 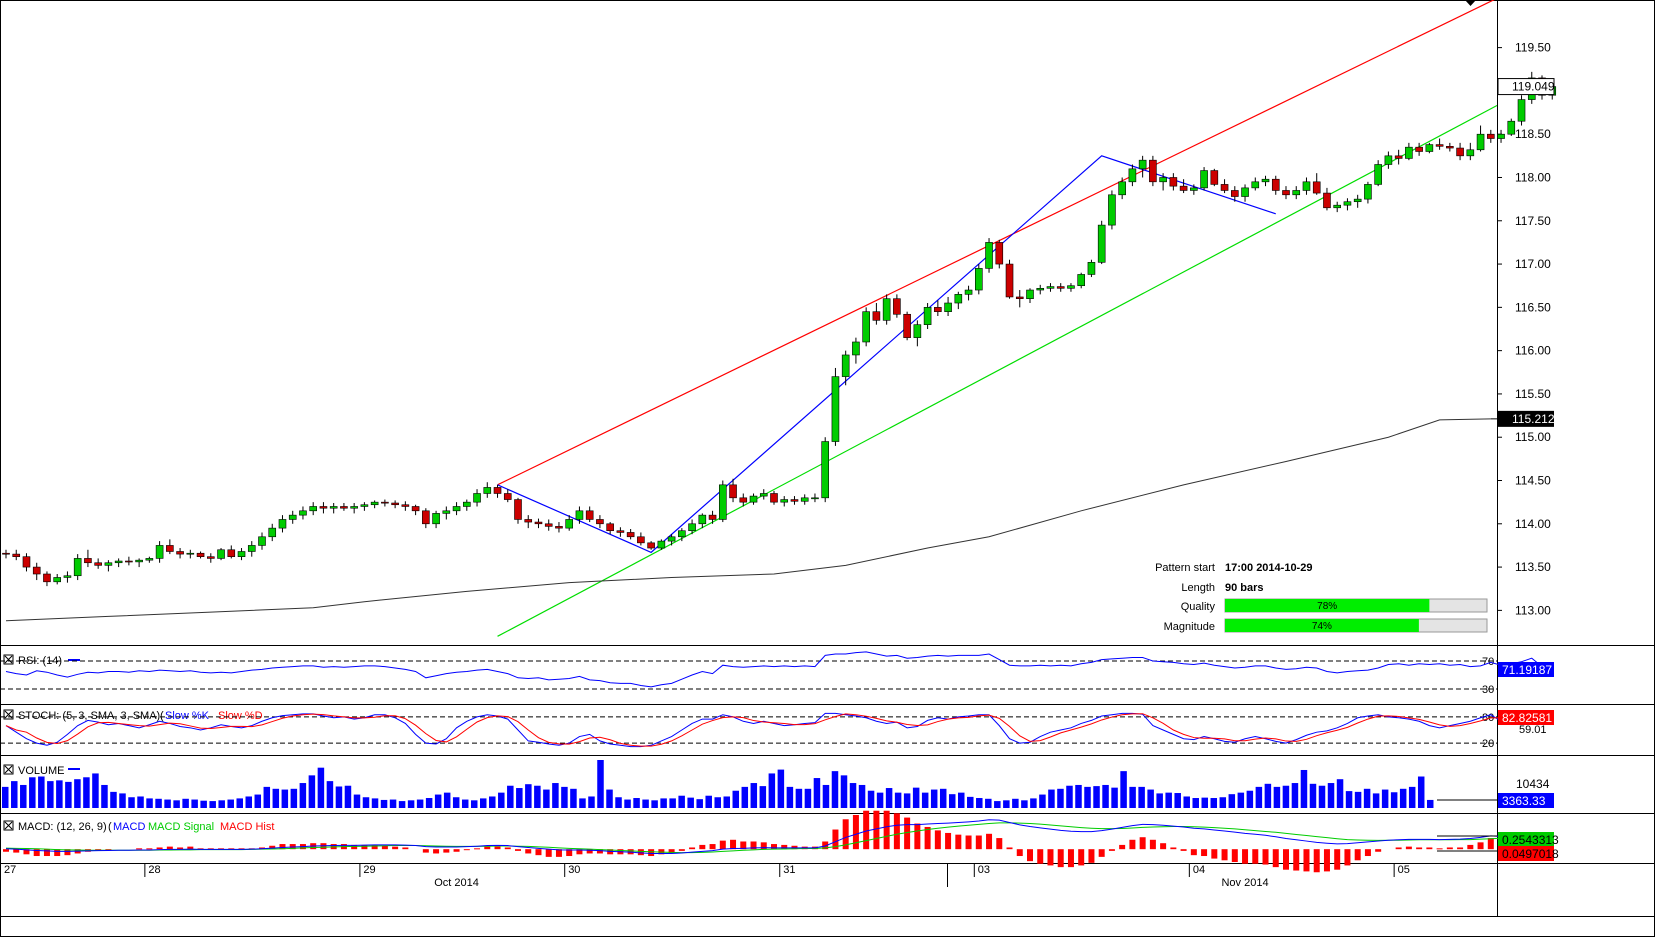 What do you see at coordinates (1244, 883) in the screenshot?
I see `x-tick-label: Nov 2014` at bounding box center [1244, 883].